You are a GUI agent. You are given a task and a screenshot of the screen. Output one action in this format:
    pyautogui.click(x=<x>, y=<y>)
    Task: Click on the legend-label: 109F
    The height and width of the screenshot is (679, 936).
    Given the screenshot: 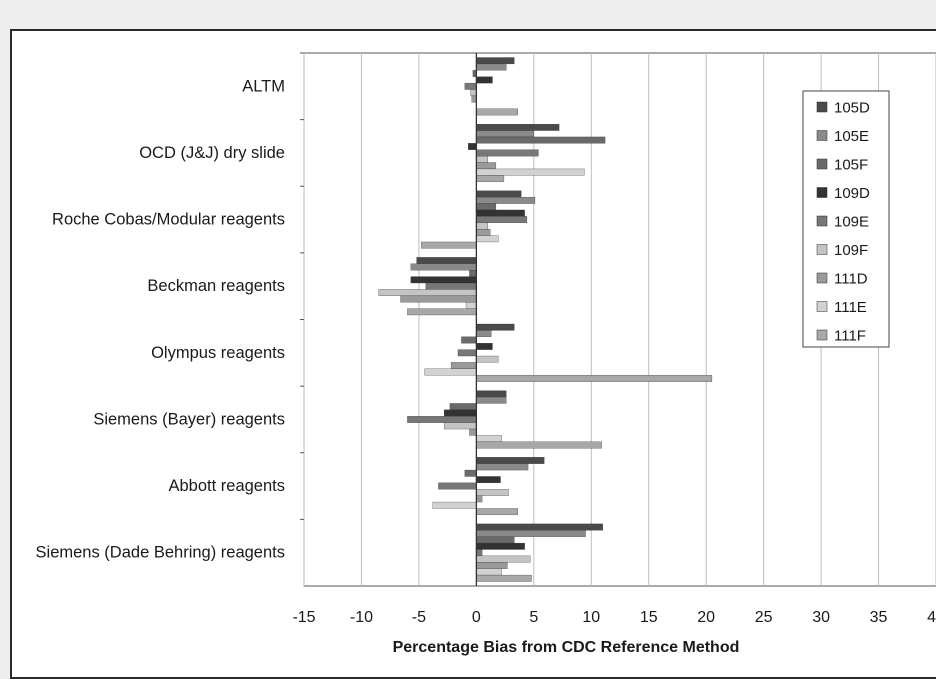 What is the action you would take?
    pyautogui.click(x=851, y=250)
    